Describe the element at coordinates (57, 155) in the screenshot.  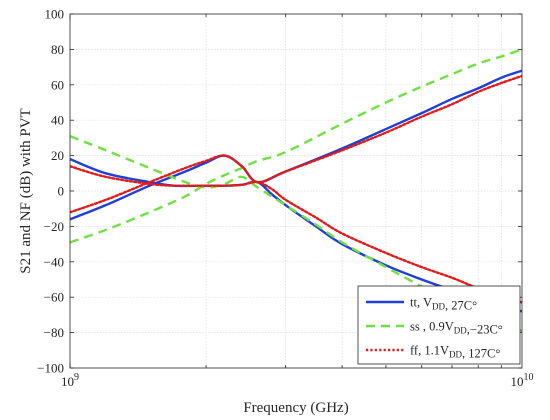
I see `y-tick-label: 20` at that location.